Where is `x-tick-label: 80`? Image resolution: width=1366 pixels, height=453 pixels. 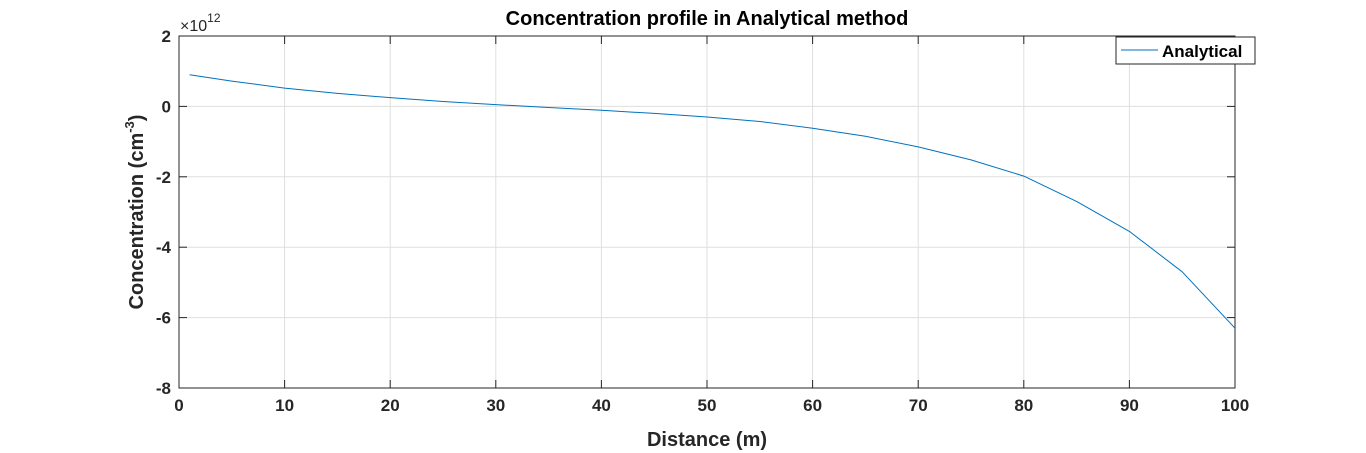 x-tick-label: 80 is located at coordinates (1023, 405).